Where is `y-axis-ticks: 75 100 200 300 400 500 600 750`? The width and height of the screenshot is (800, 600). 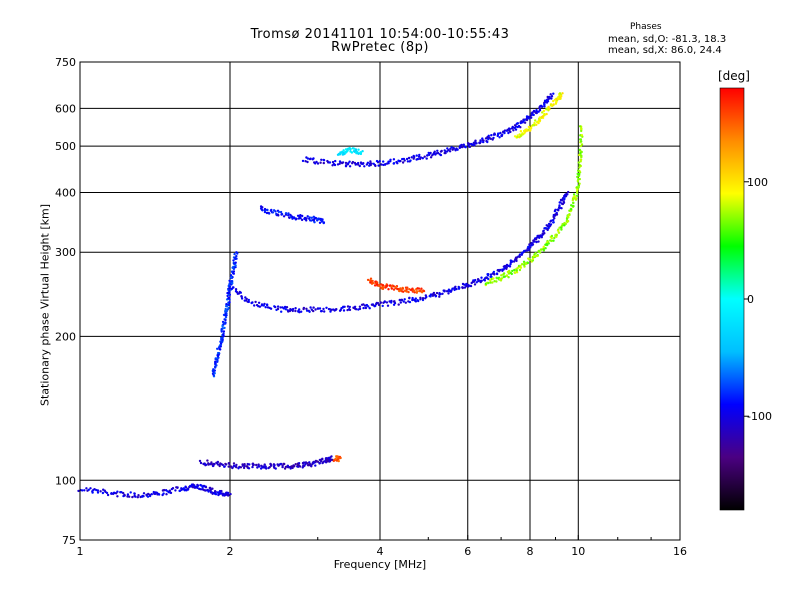 y-axis-ticks: 75 100 200 300 400 500 600 750 is located at coordinates (65, 301).